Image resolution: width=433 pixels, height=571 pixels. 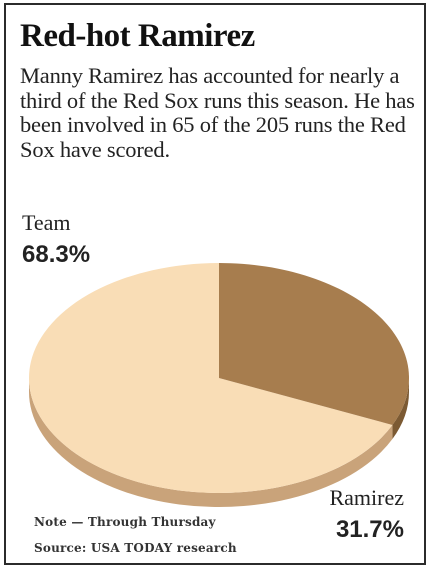 What do you see at coordinates (137, 36) in the screenshot?
I see `chart-title: Red-hot Ramirez` at bounding box center [137, 36].